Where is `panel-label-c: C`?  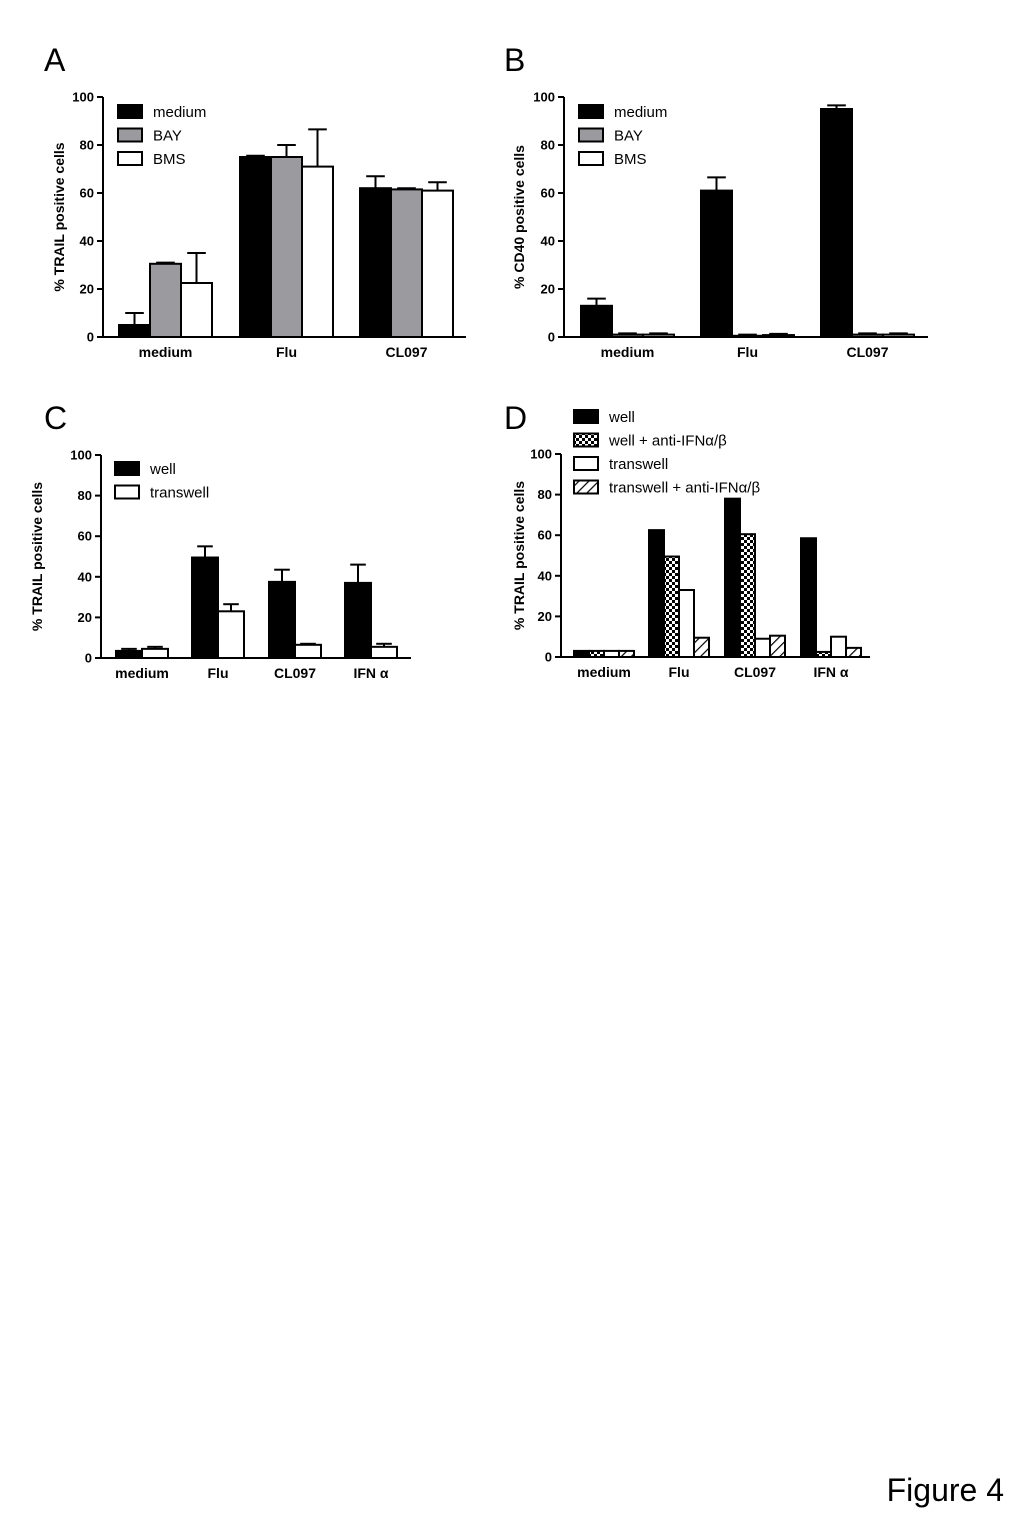
panel-label-c: C is located at coordinates (56, 418).